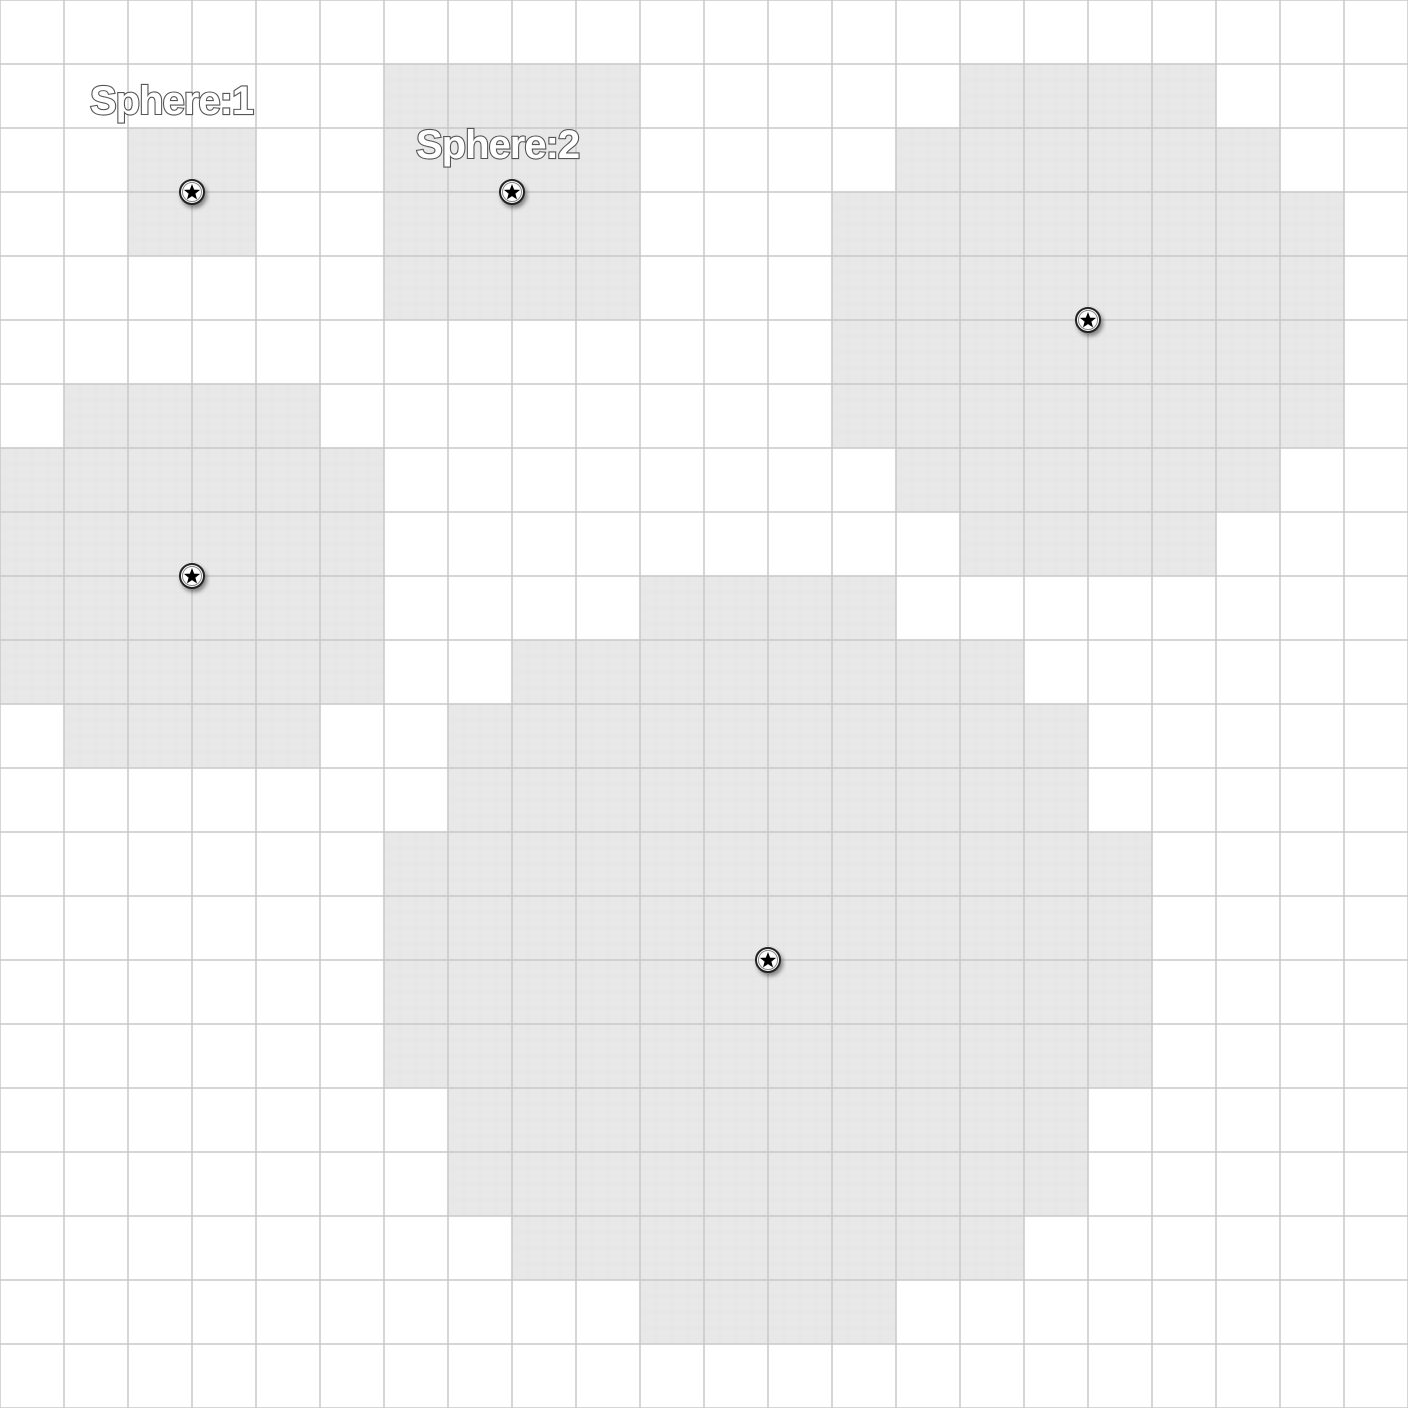  I want to click on sphere-label: Sphere:1, so click(172, 101).